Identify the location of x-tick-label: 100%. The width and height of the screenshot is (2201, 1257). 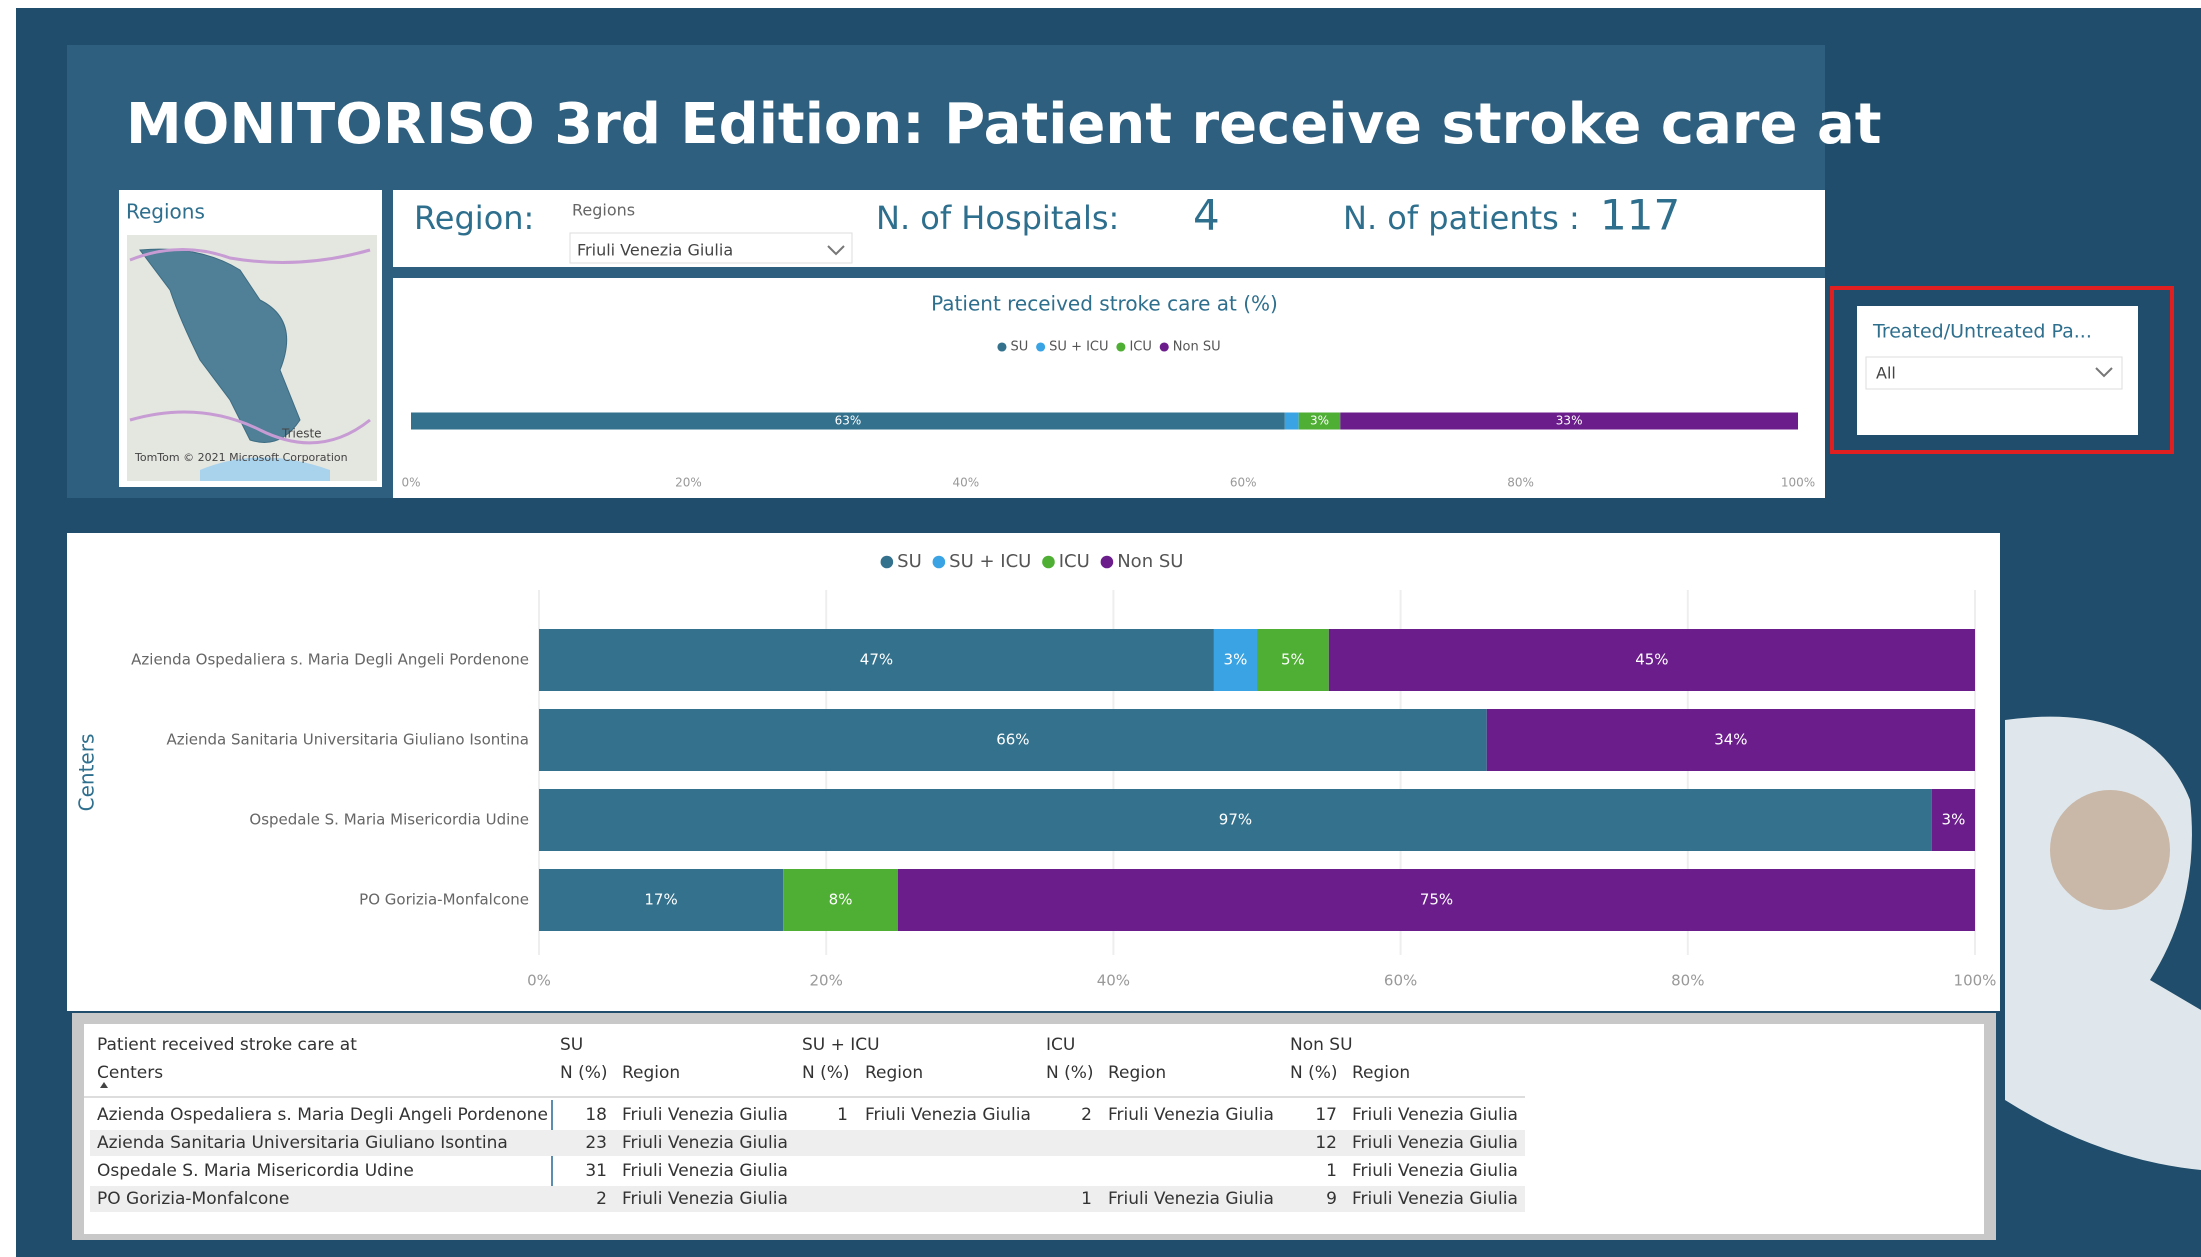
(1798, 483).